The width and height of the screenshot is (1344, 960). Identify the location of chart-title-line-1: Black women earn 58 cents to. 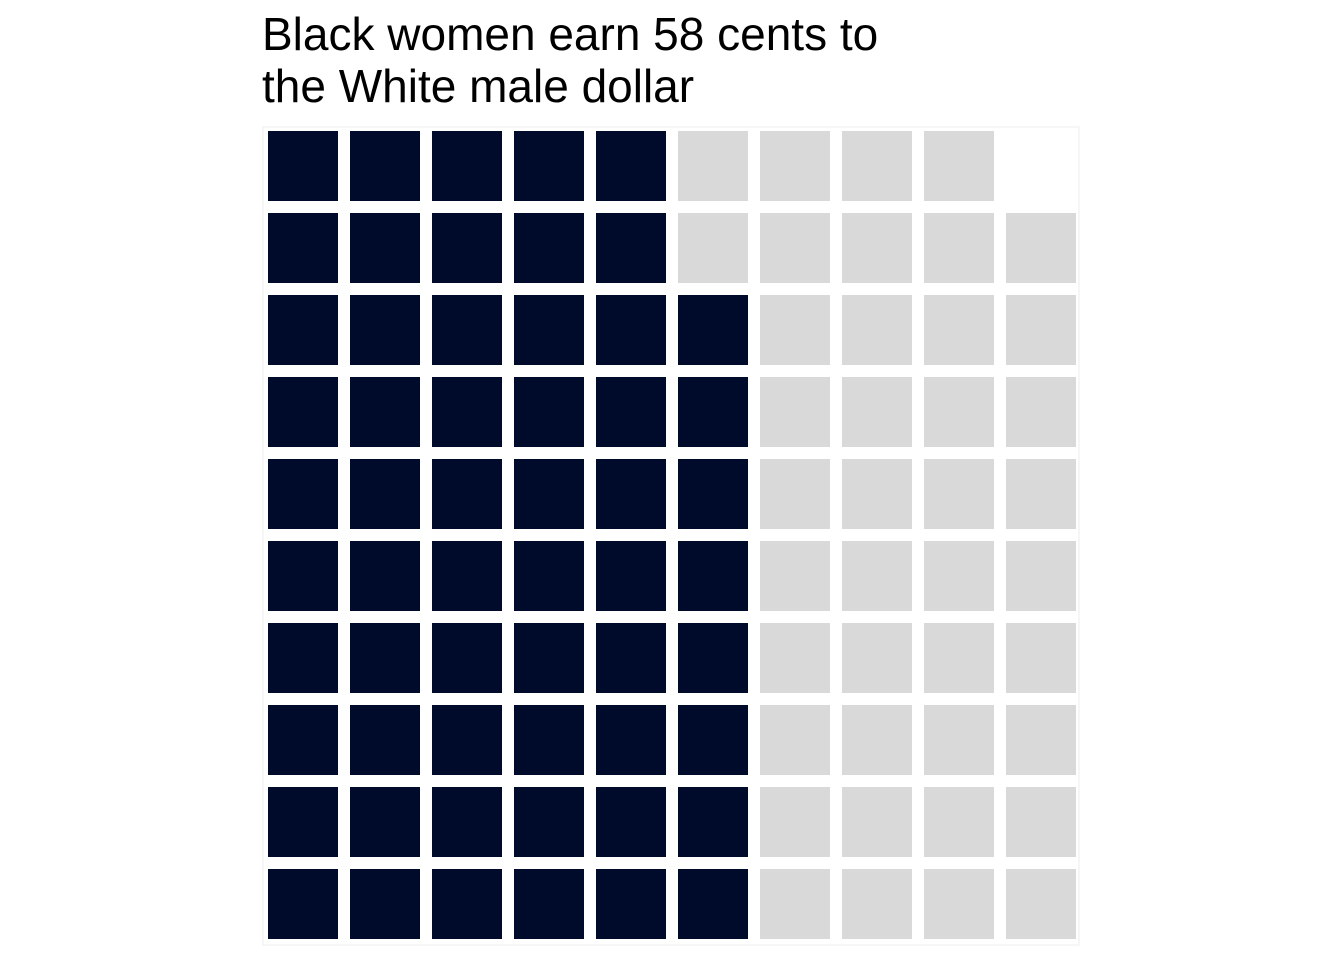
(570, 34).